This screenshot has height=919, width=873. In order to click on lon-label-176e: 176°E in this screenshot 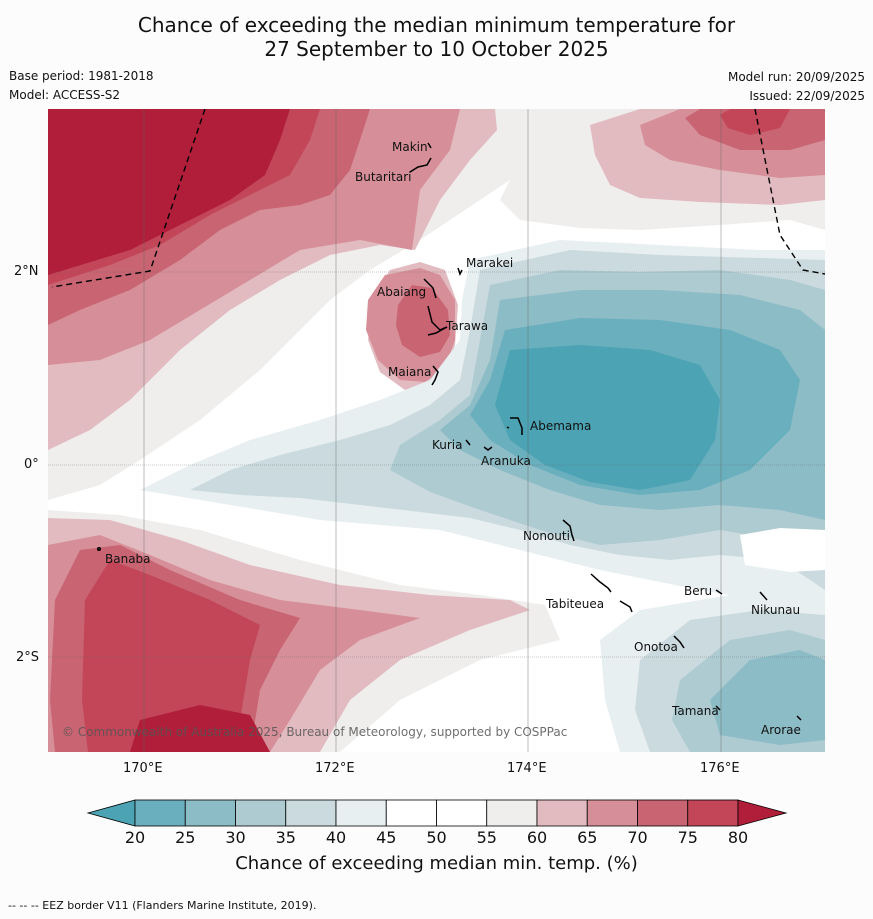, I will do `click(720, 768)`.